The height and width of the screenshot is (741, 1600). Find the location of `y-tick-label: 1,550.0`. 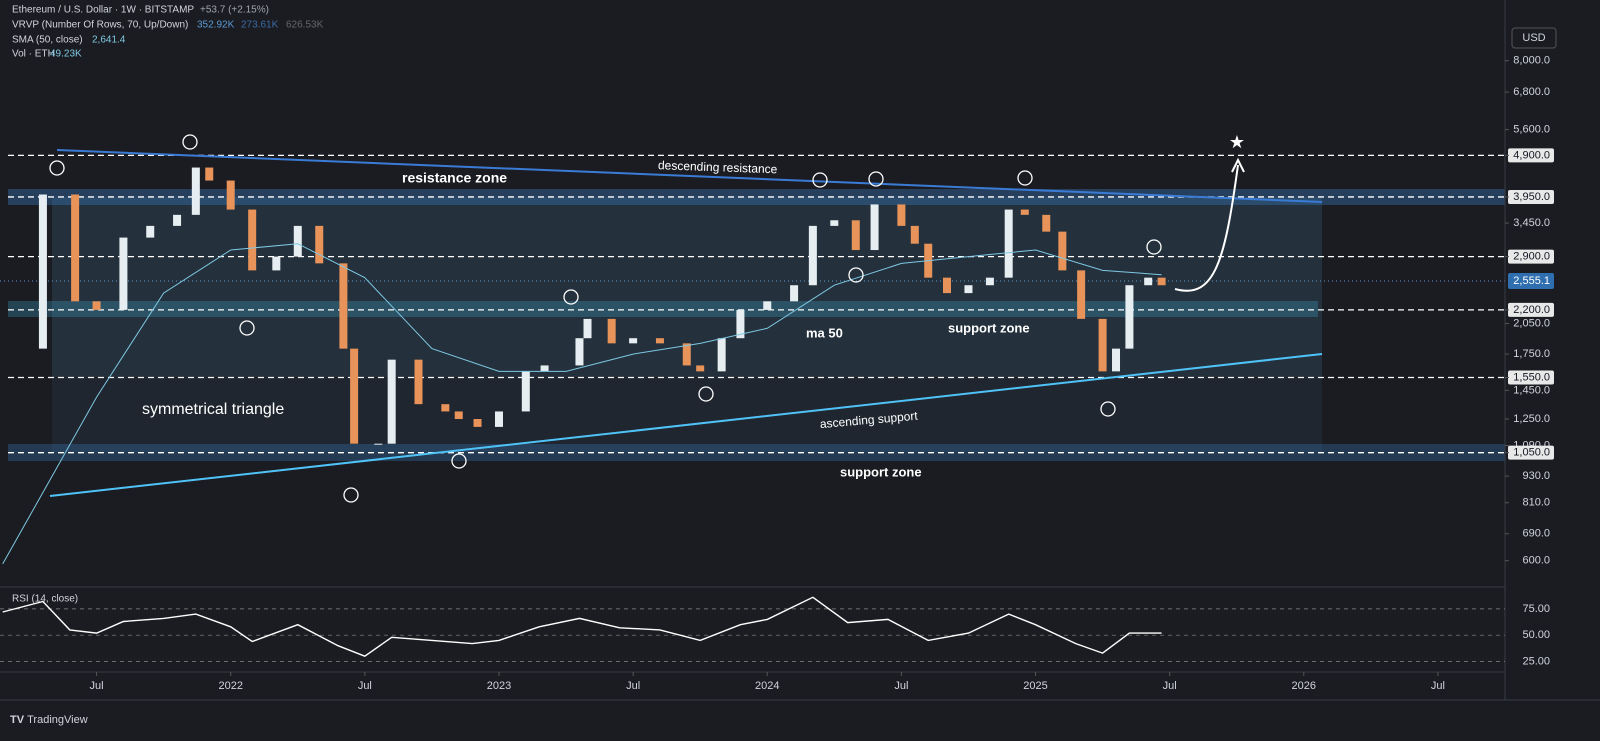

y-tick-label: 1,550.0 is located at coordinates (1531, 377).